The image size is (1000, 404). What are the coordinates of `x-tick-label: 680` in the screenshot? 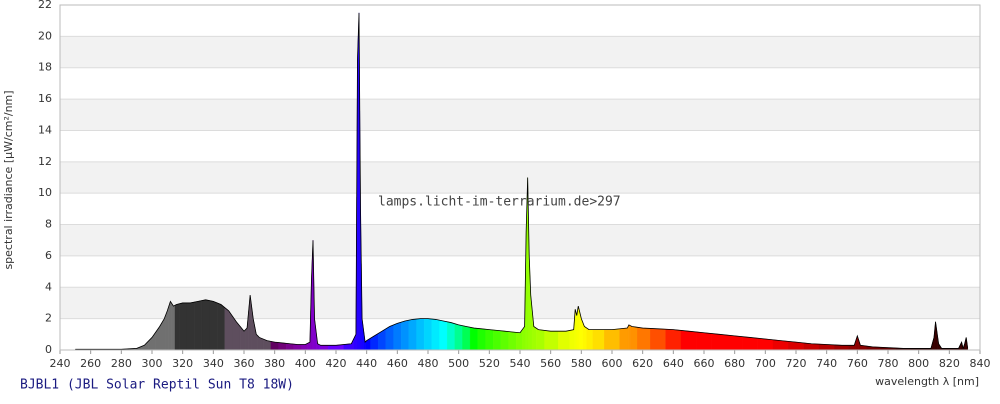 It's located at (734, 363).